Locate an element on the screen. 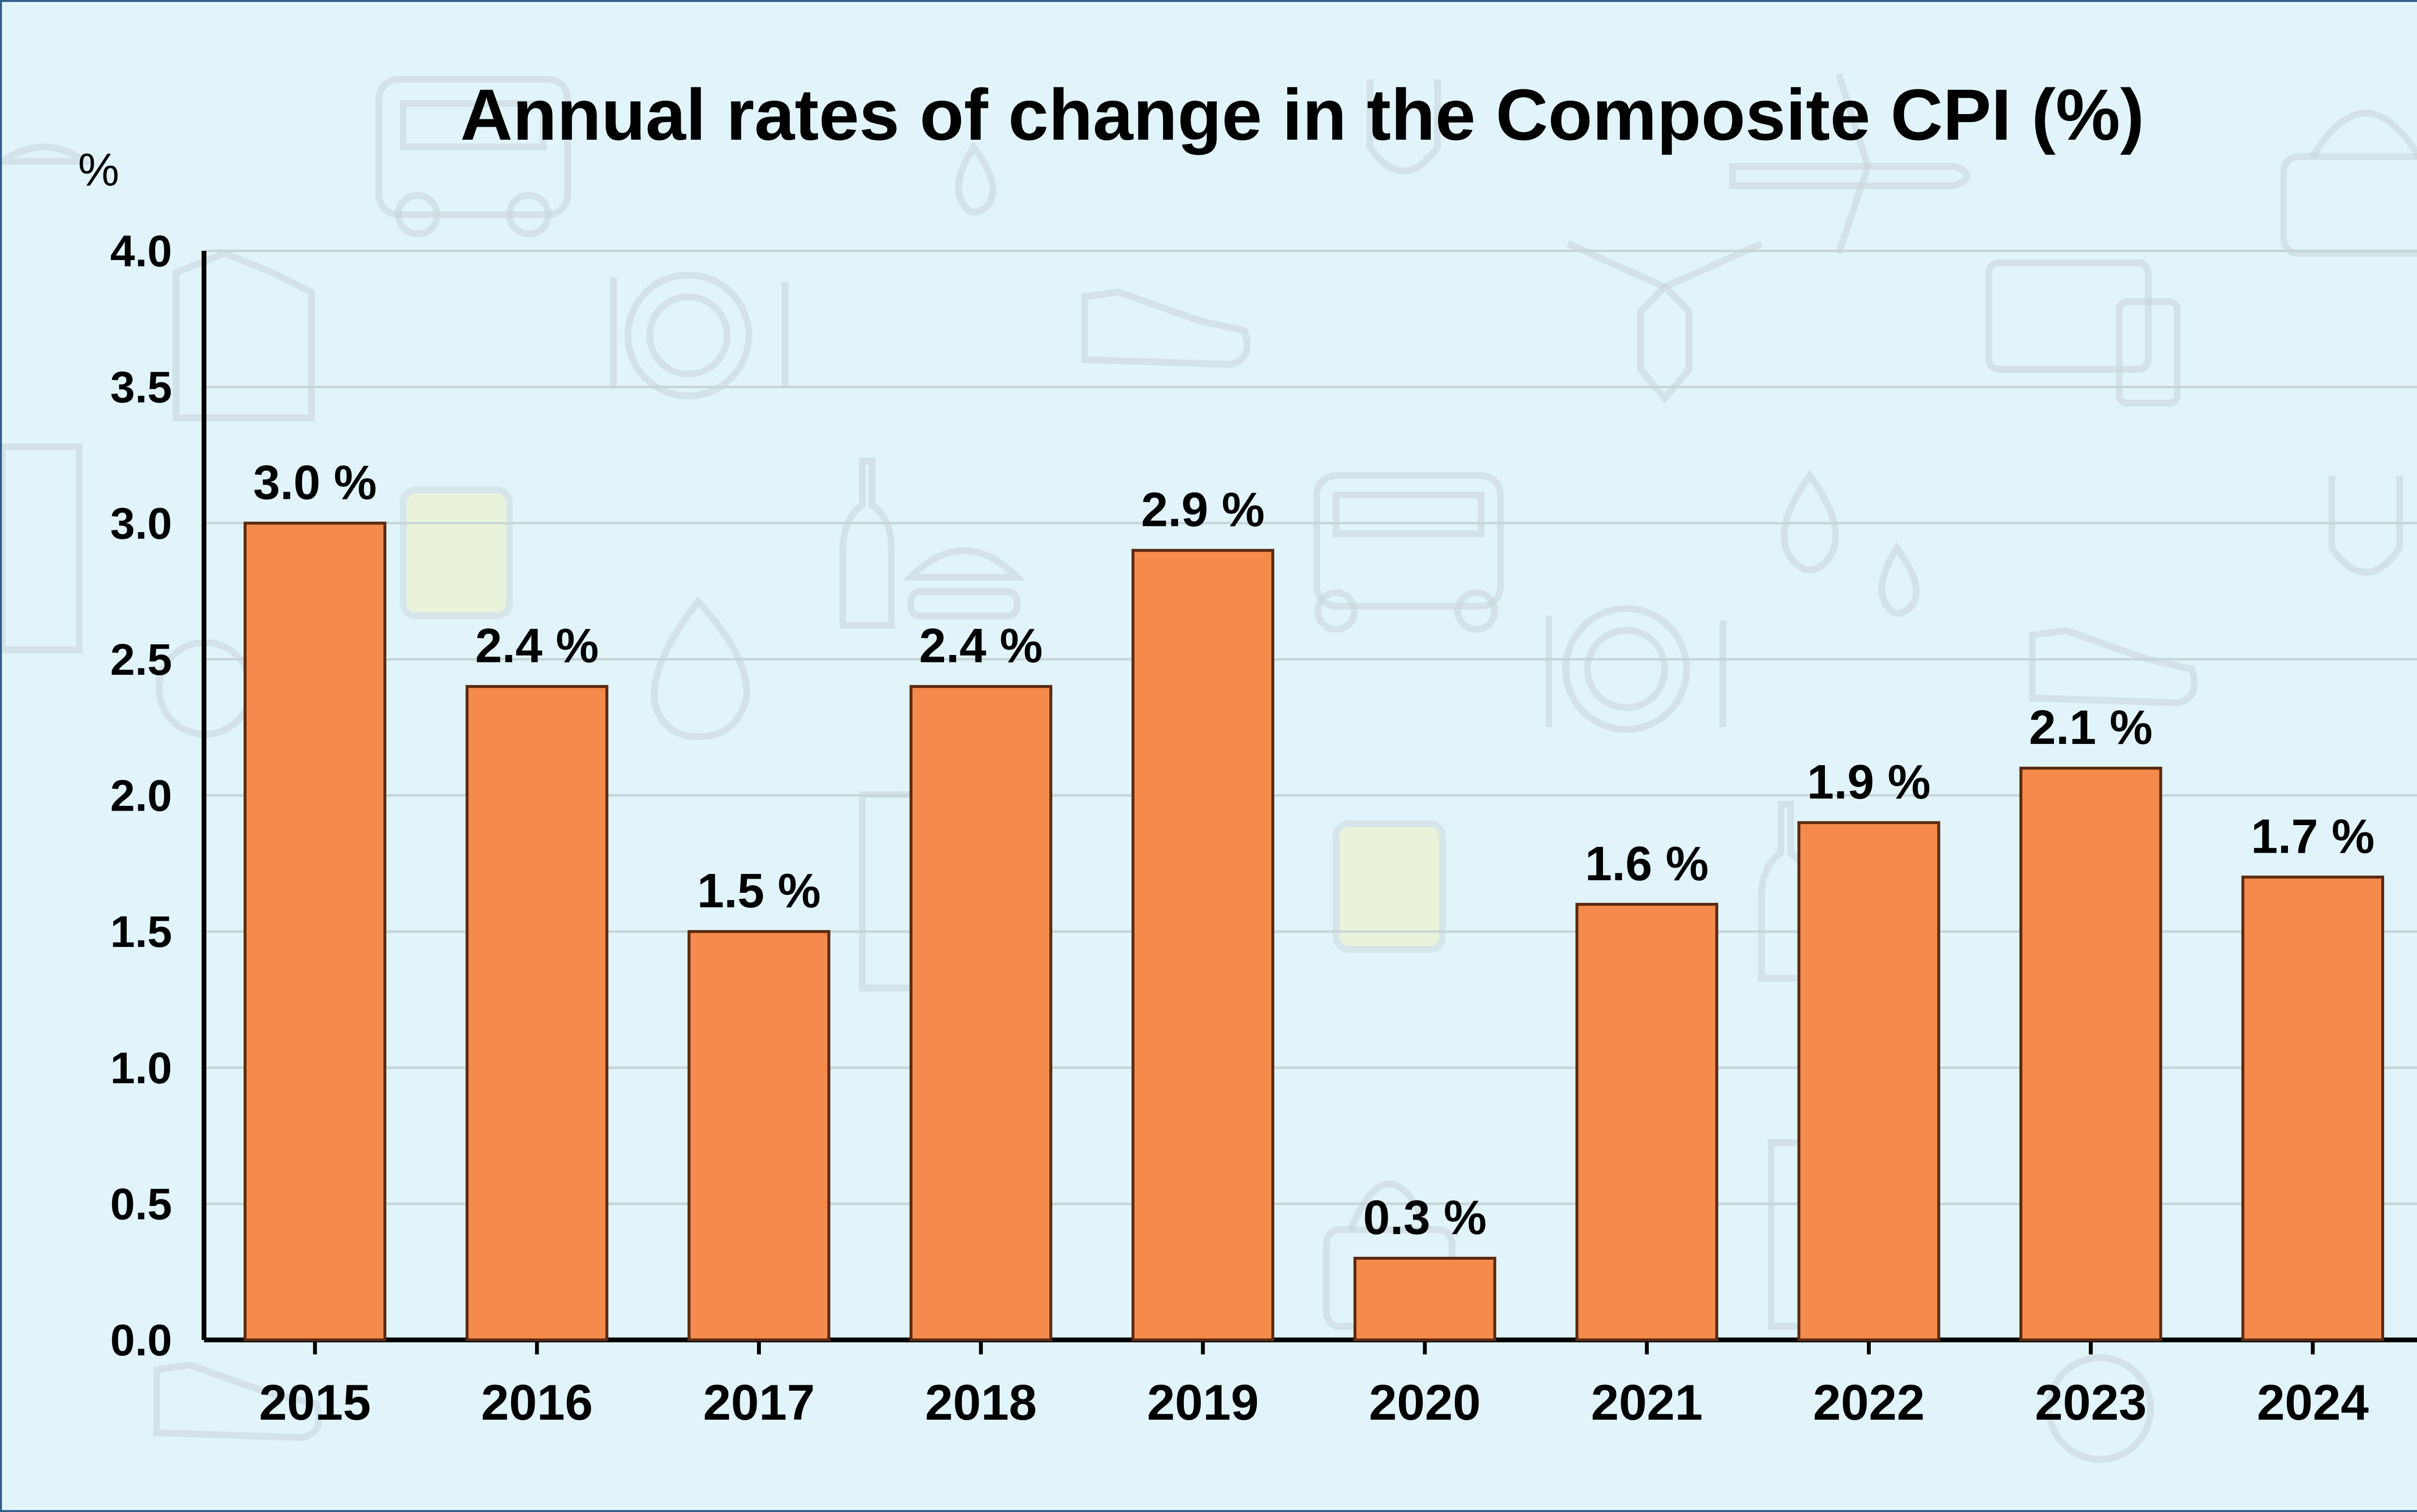 Image resolution: width=2417 pixels, height=1512 pixels. bar-2020 is located at coordinates (1425, 1299).